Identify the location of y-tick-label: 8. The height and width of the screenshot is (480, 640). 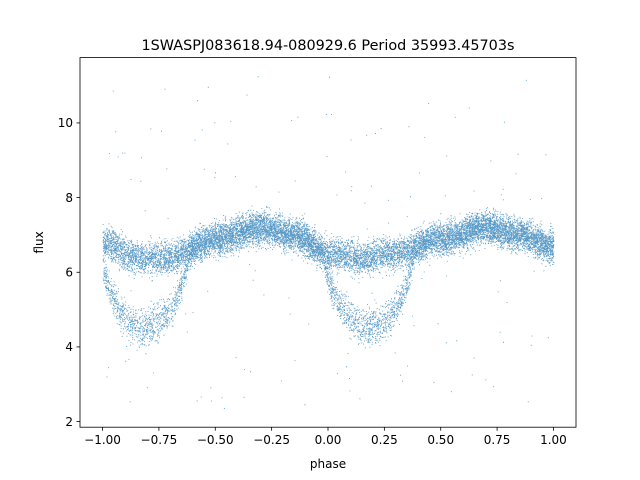
(69, 198).